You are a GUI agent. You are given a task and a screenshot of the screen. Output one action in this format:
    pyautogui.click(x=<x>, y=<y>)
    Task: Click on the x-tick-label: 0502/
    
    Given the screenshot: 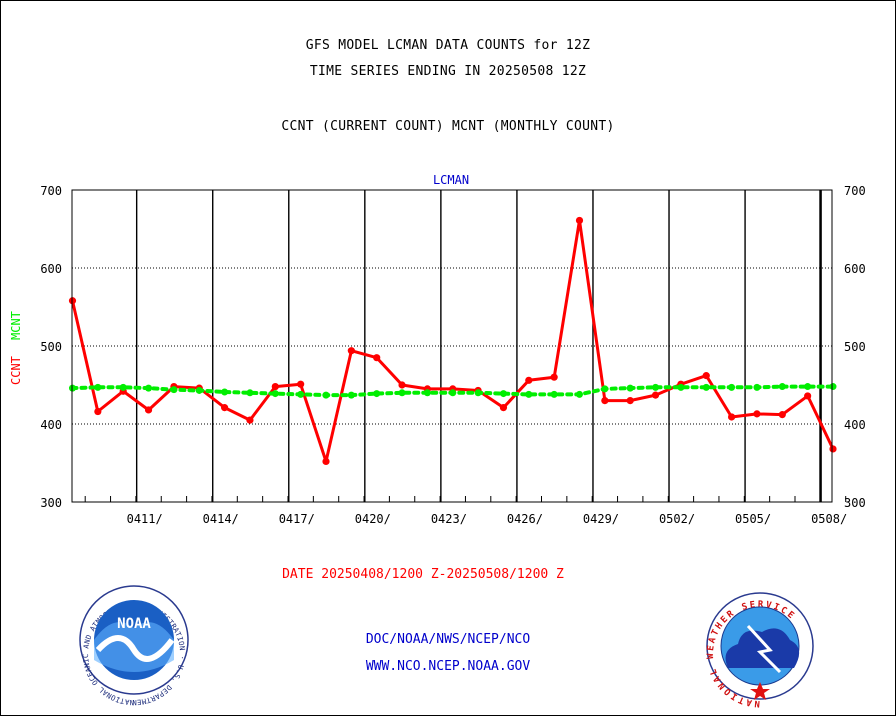 What is the action you would take?
    pyautogui.click(x=677, y=519)
    